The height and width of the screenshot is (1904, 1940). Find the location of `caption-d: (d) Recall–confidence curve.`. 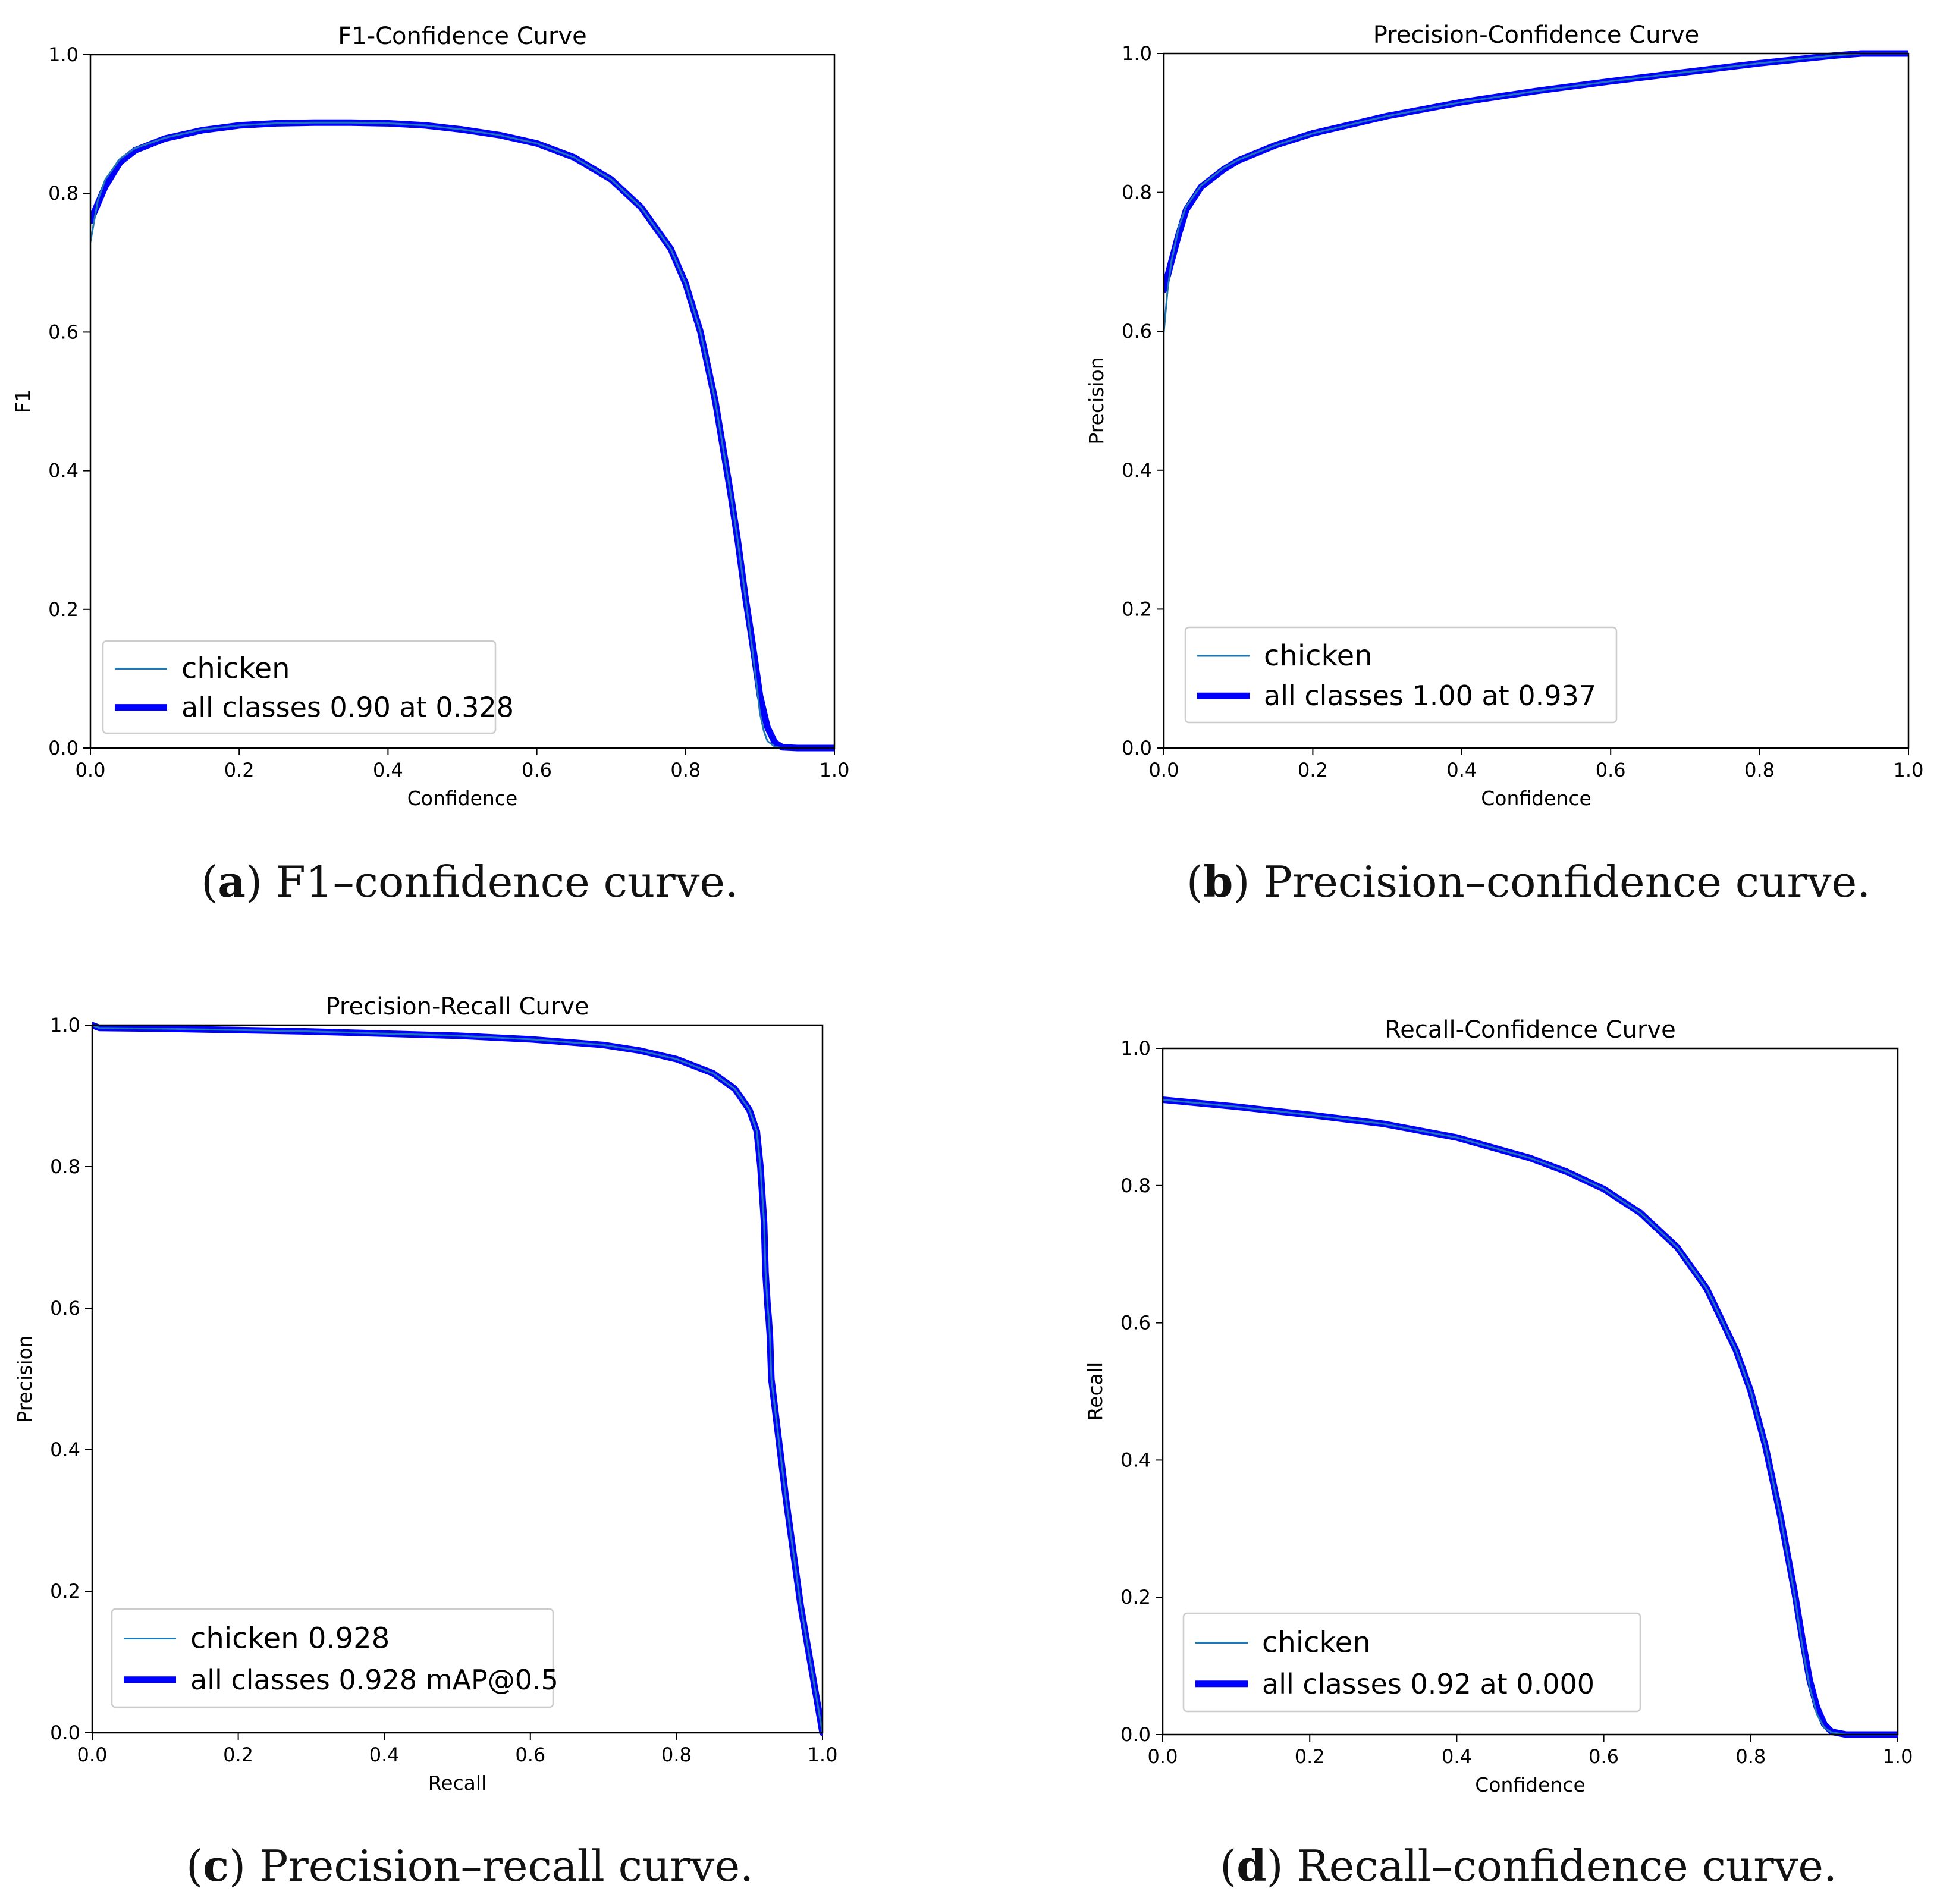

caption-d: (d) Recall–confidence curve. is located at coordinates (1528, 1865).